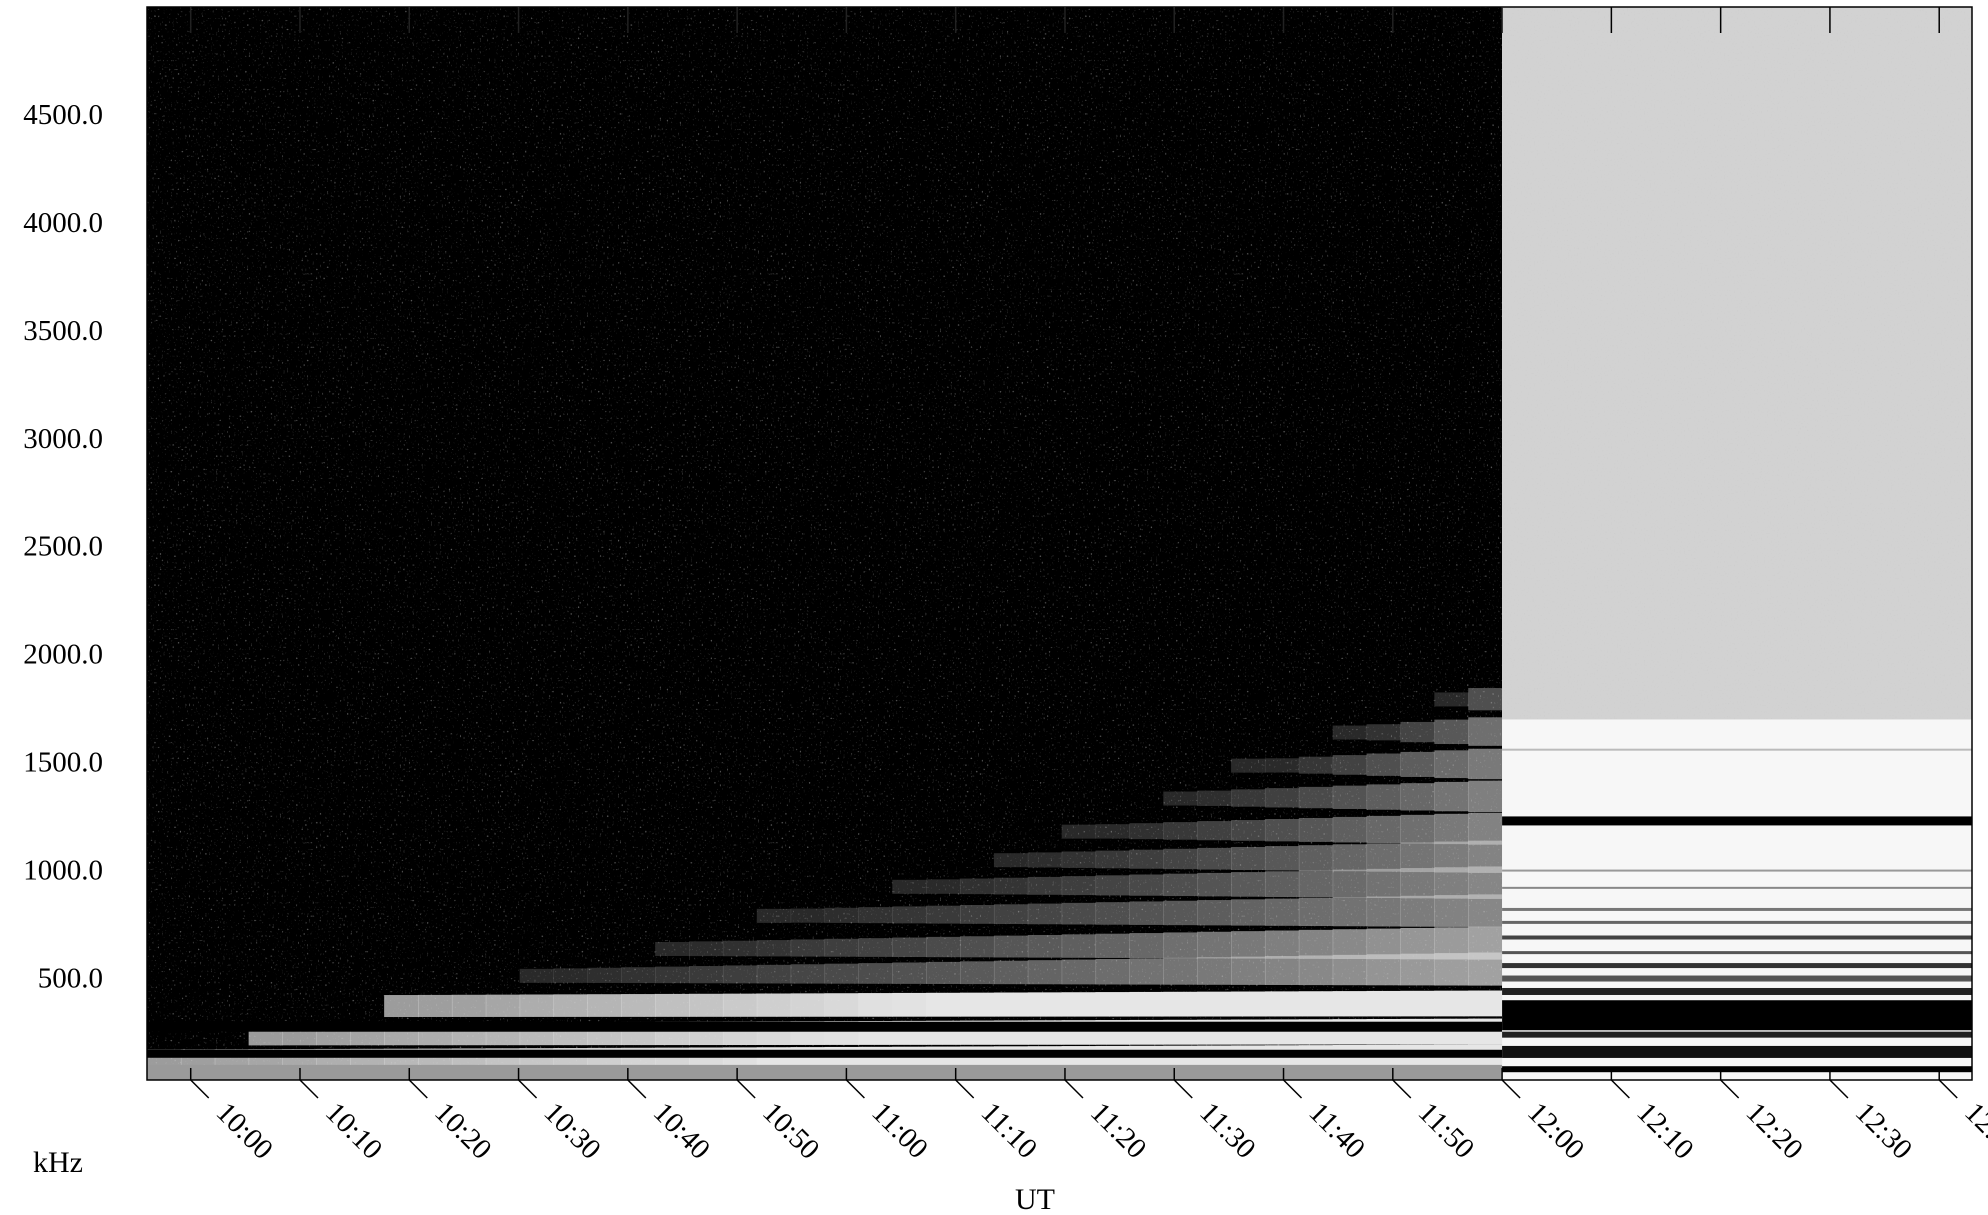 The width and height of the screenshot is (1988, 1215). Describe the element at coordinates (1227, 1130) in the screenshot. I see `x-tick-label: 11:30` at that location.